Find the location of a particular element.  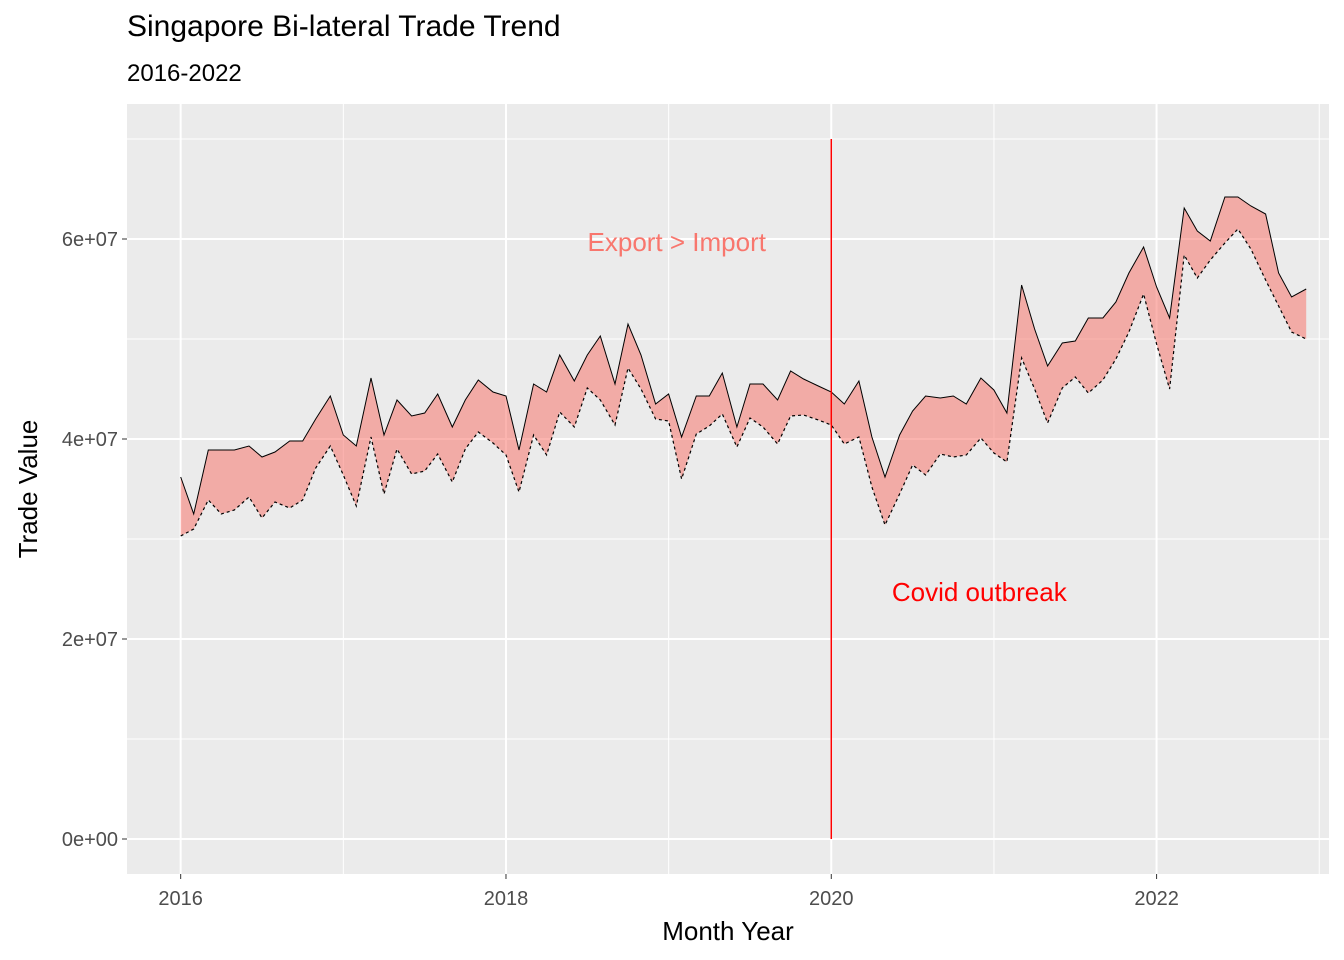

y-axis-title: Trade Value is located at coordinates (28, 489).